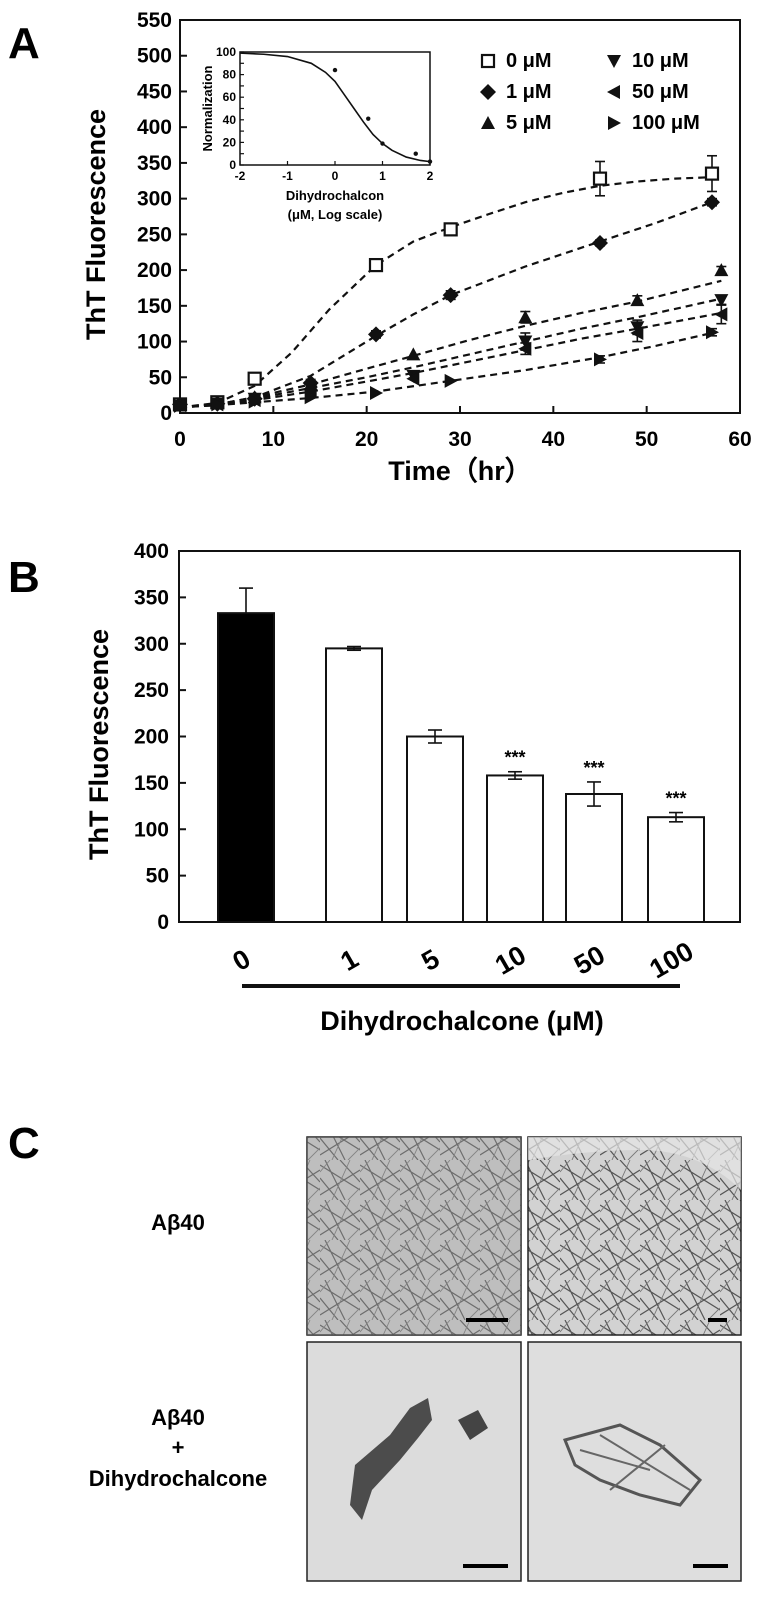 Image resolution: width=779 pixels, height=1597 pixels. Describe the element at coordinates (462, 1021) in the screenshot. I see `x-axis-title: Dihydrochalcone (μM)` at that location.